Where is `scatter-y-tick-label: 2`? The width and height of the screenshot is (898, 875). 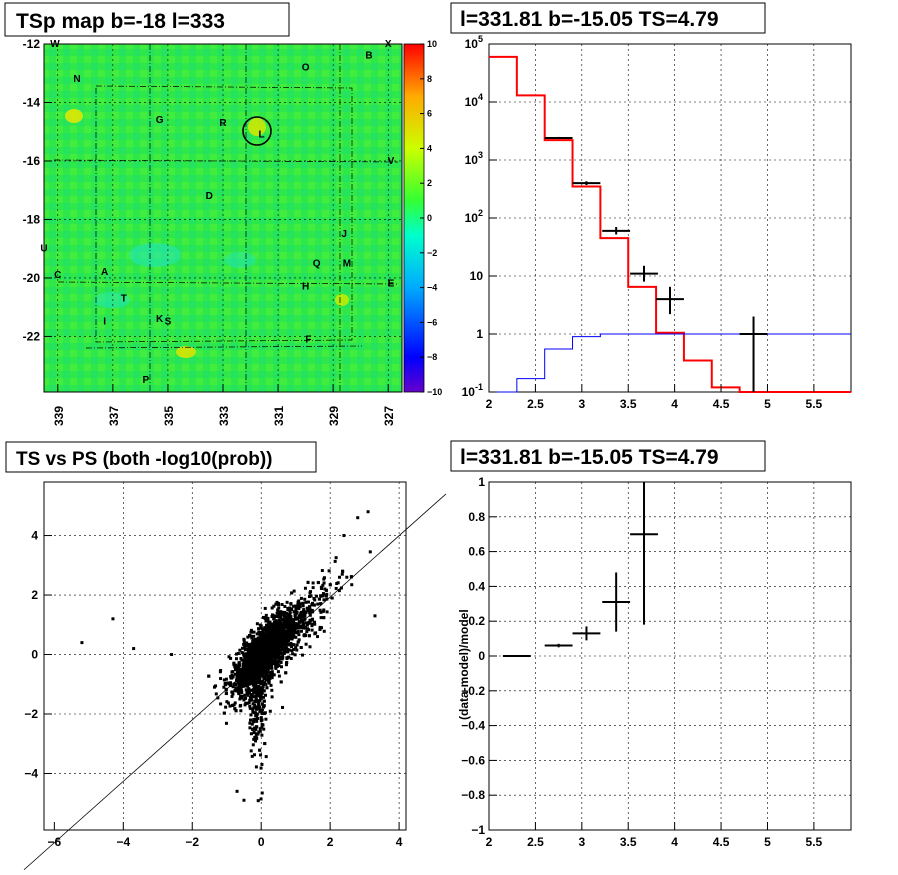
scatter-y-tick-label: 2 is located at coordinates (34, 595).